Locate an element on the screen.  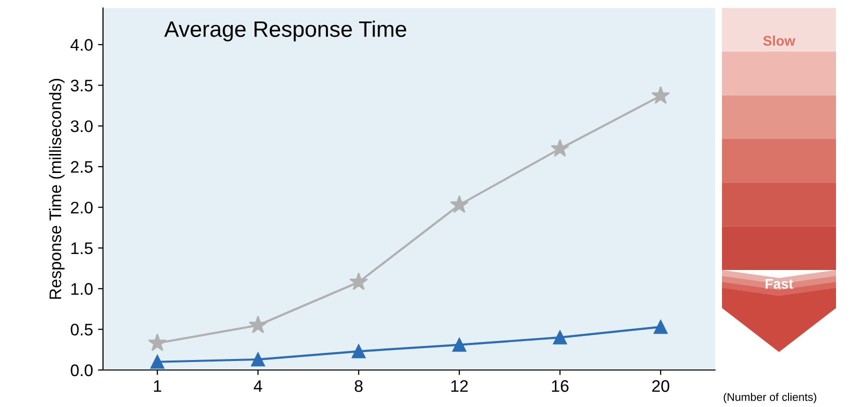
x-tick-label: 4 is located at coordinates (258, 386).